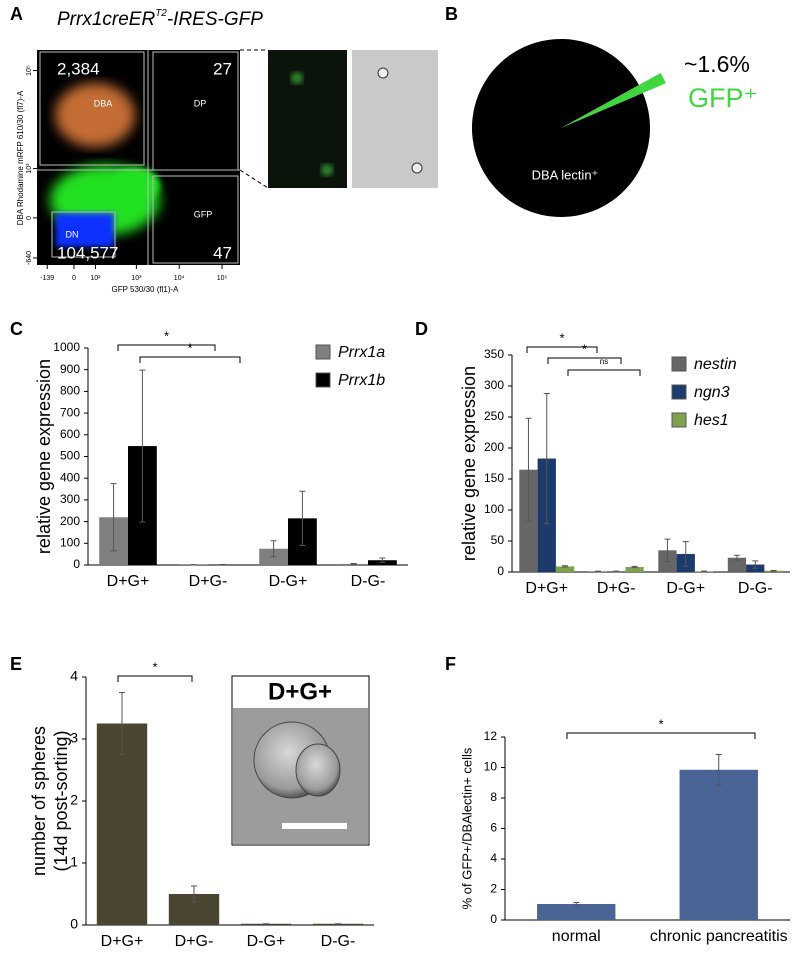 Image resolution: width=795 pixels, height=970 pixels. I want to click on panel-letter: A, so click(16, 14).